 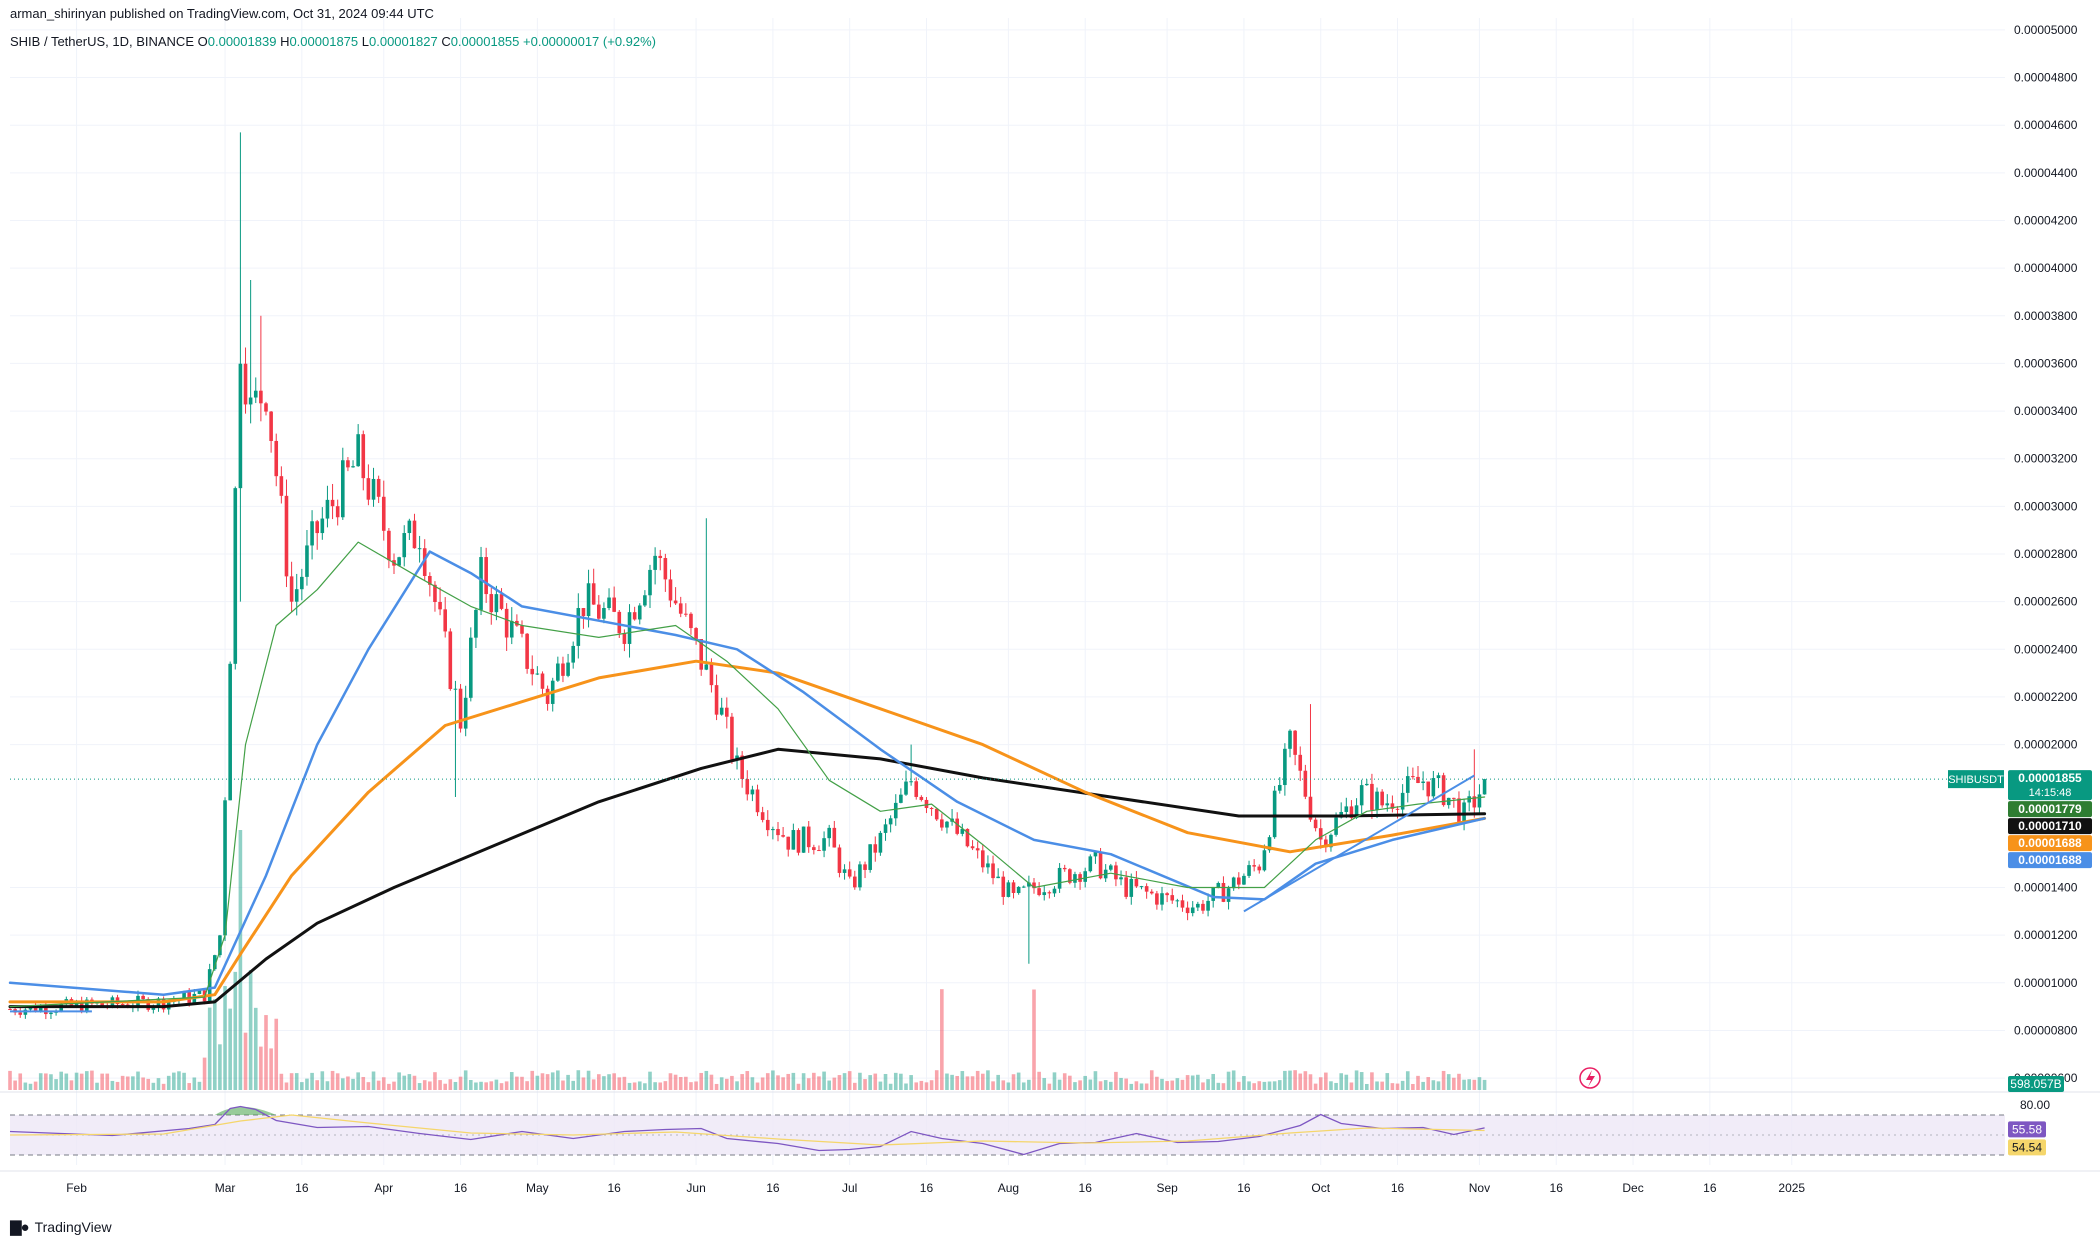 I want to click on symbol-line: SHIB / TetherUS, 1D, BINANCE, so click(x=102, y=41).